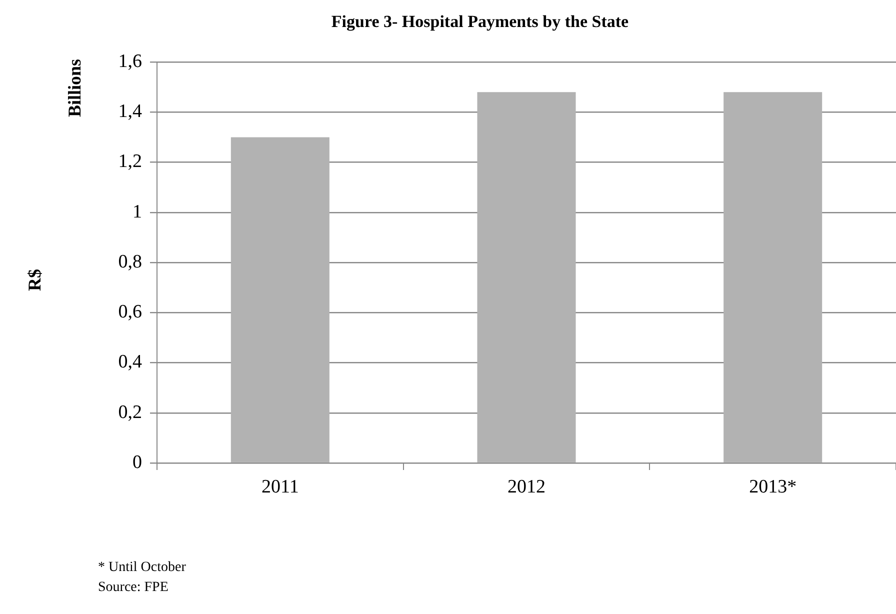  Describe the element at coordinates (133, 588) in the screenshot. I see `source-note: Source: FPE` at that location.